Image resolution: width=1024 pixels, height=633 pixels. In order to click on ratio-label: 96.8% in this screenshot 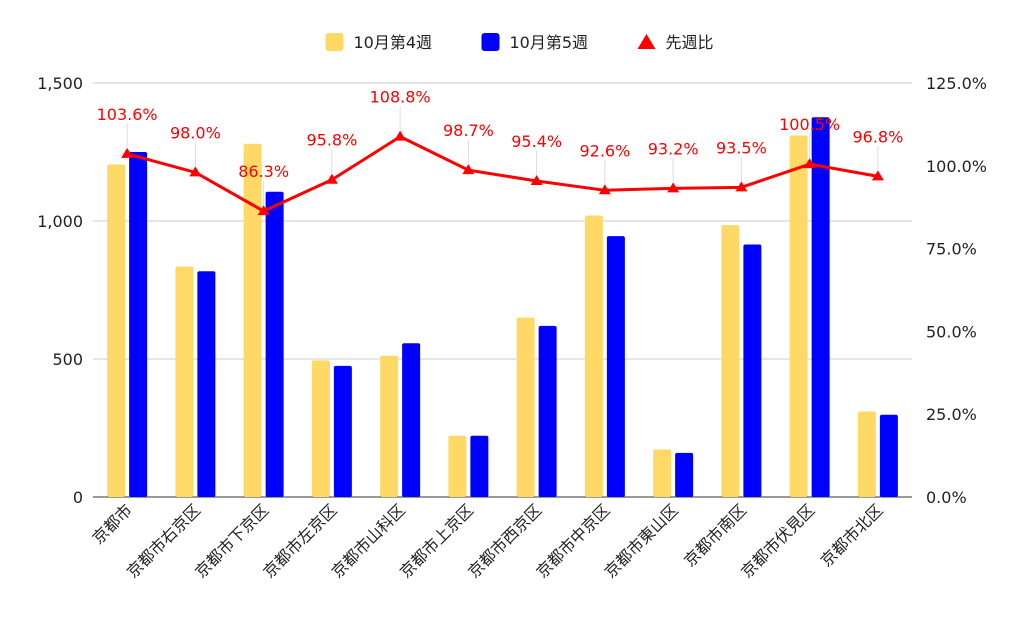, I will do `click(877, 136)`.